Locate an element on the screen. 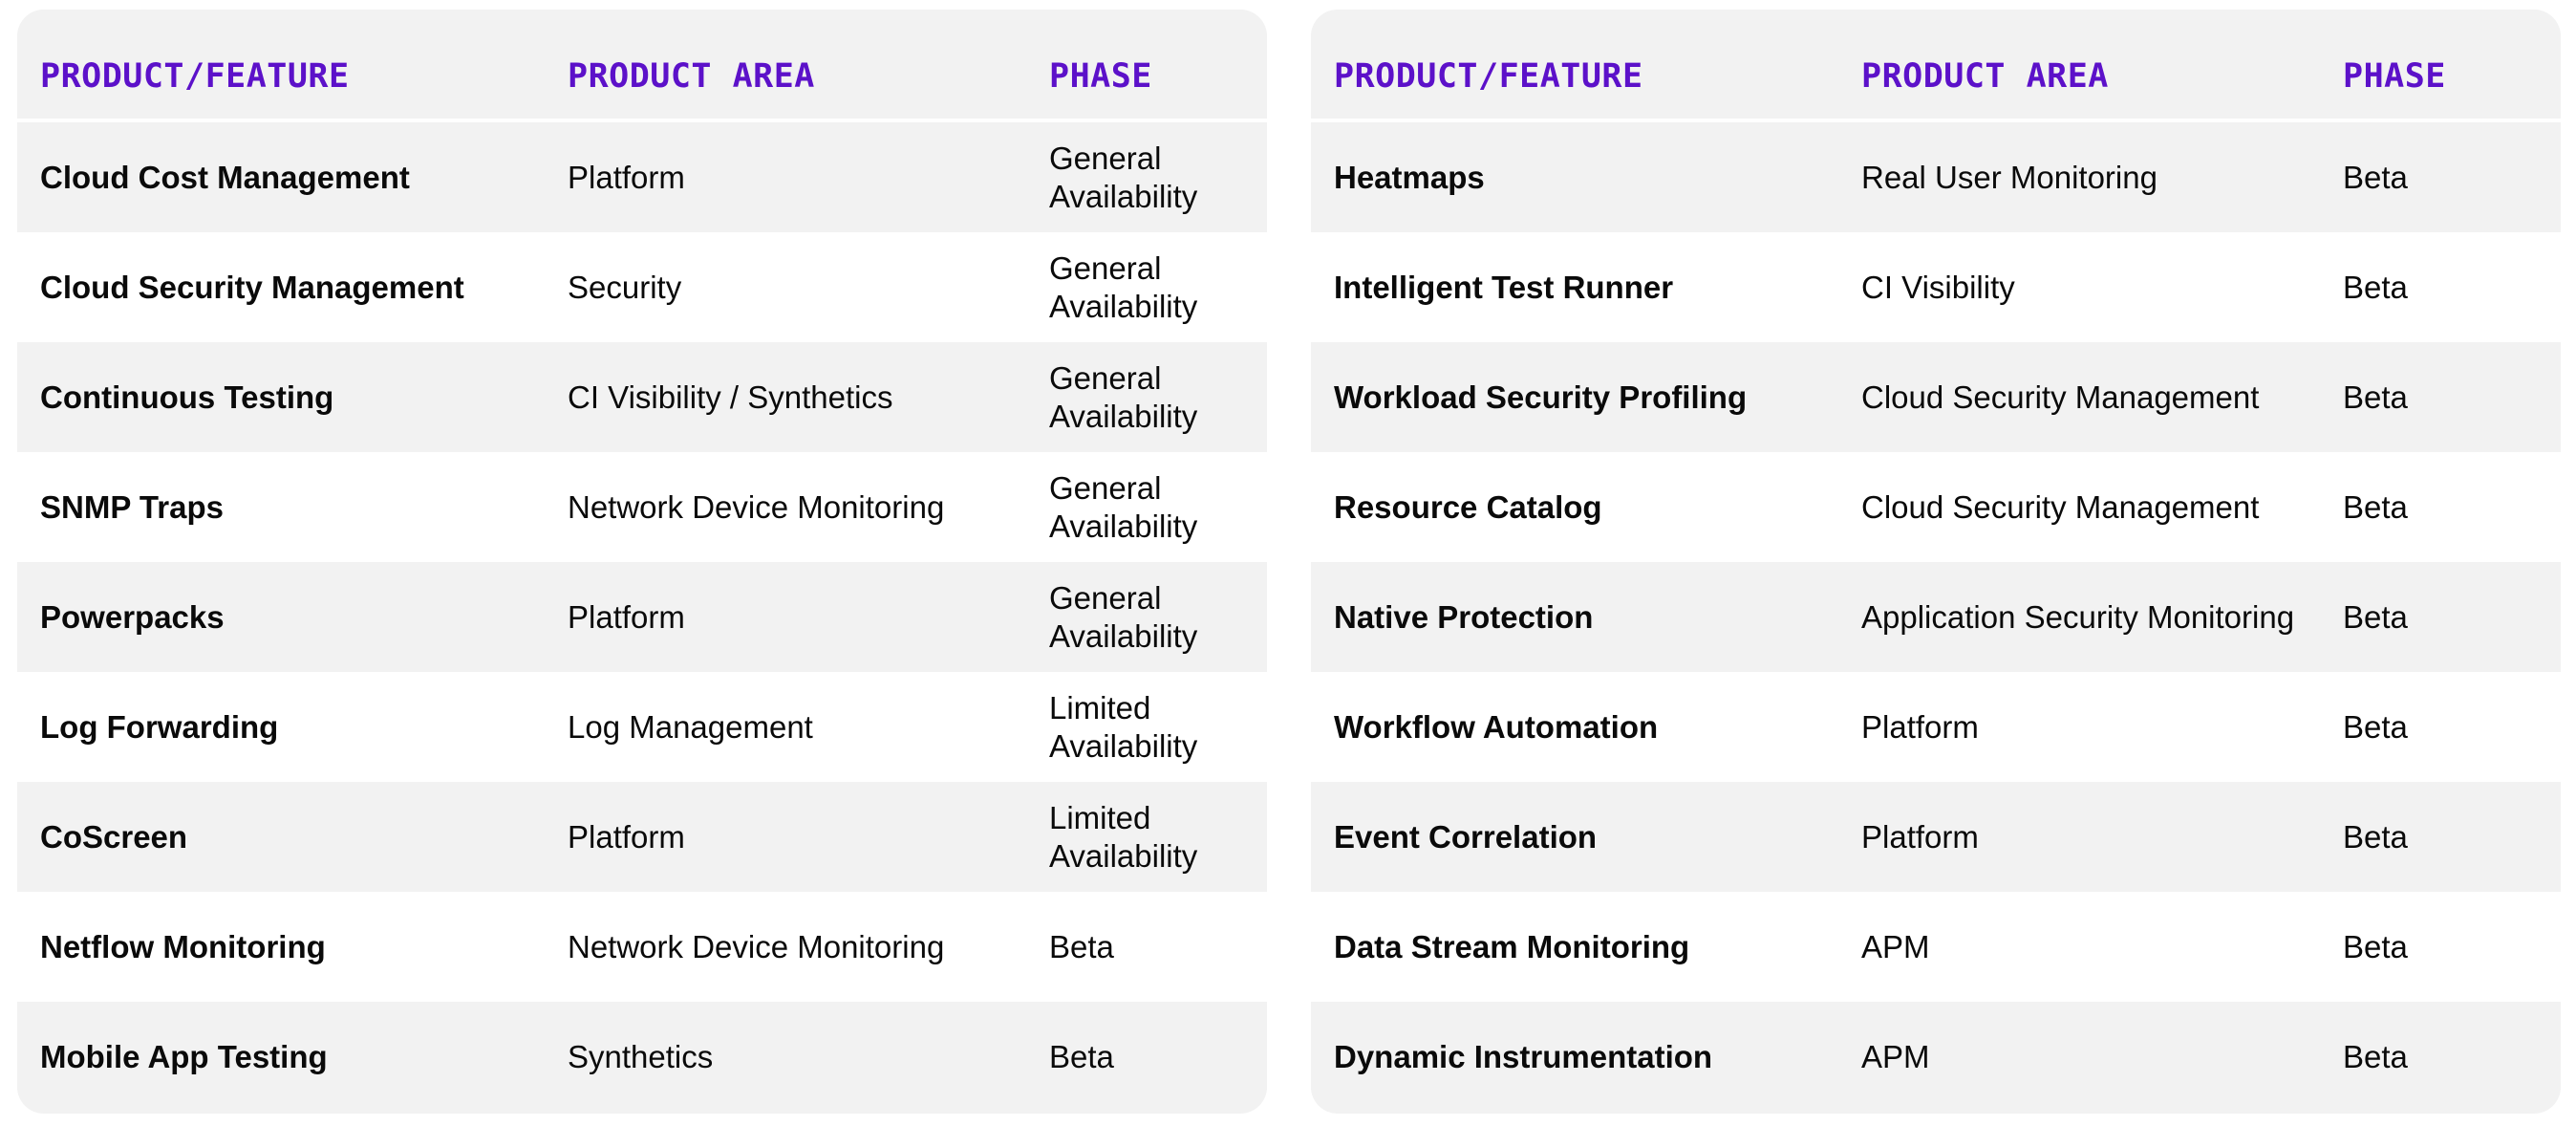 The height and width of the screenshot is (1126, 2576). feature-cell: Native Protection is located at coordinates (1464, 616).